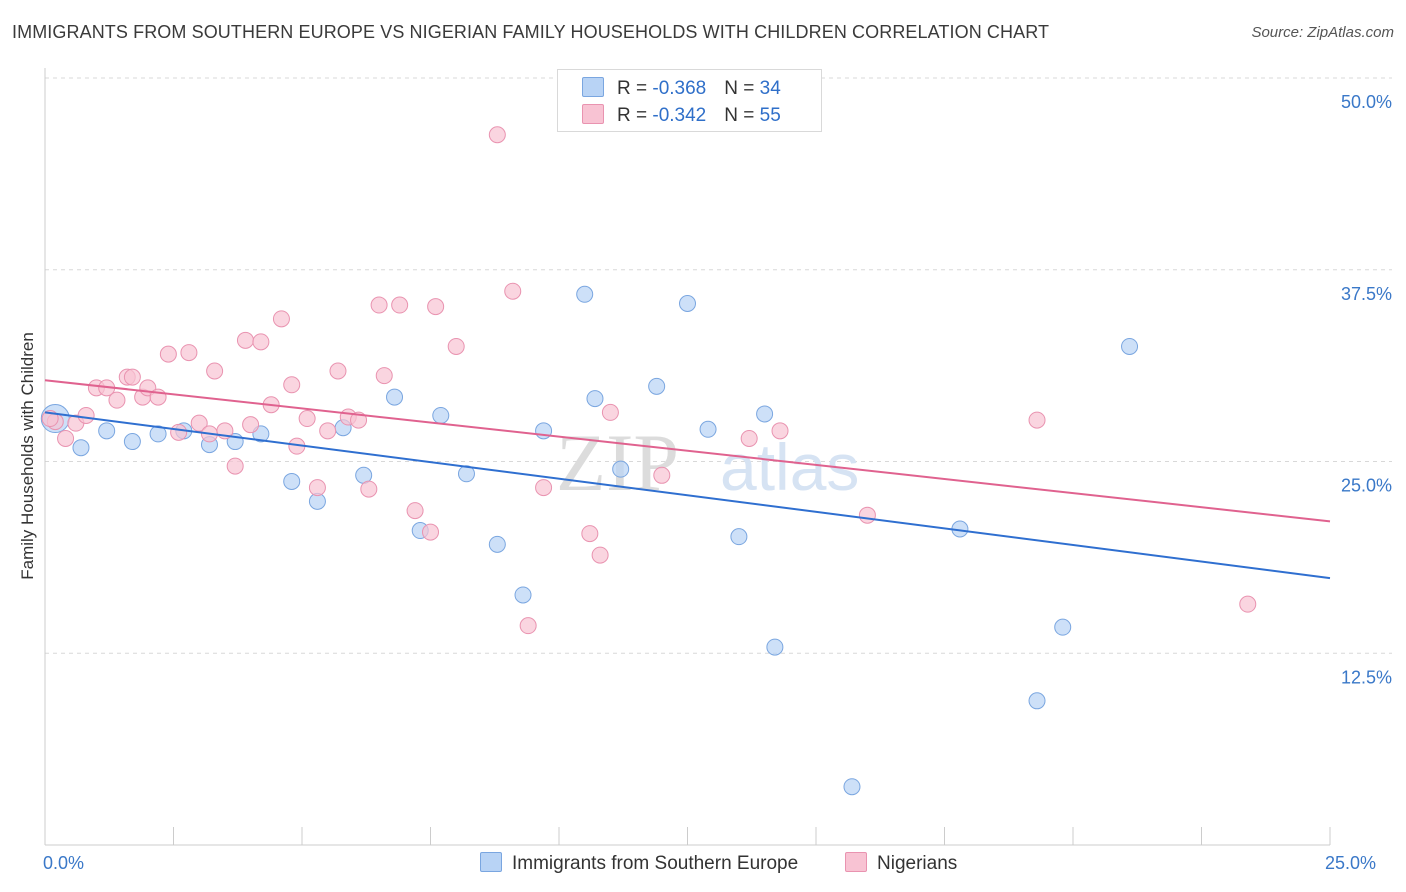 The width and height of the screenshot is (1406, 892). I want to click on source-label: Source: ZipAtlas.com, so click(1322, 32).